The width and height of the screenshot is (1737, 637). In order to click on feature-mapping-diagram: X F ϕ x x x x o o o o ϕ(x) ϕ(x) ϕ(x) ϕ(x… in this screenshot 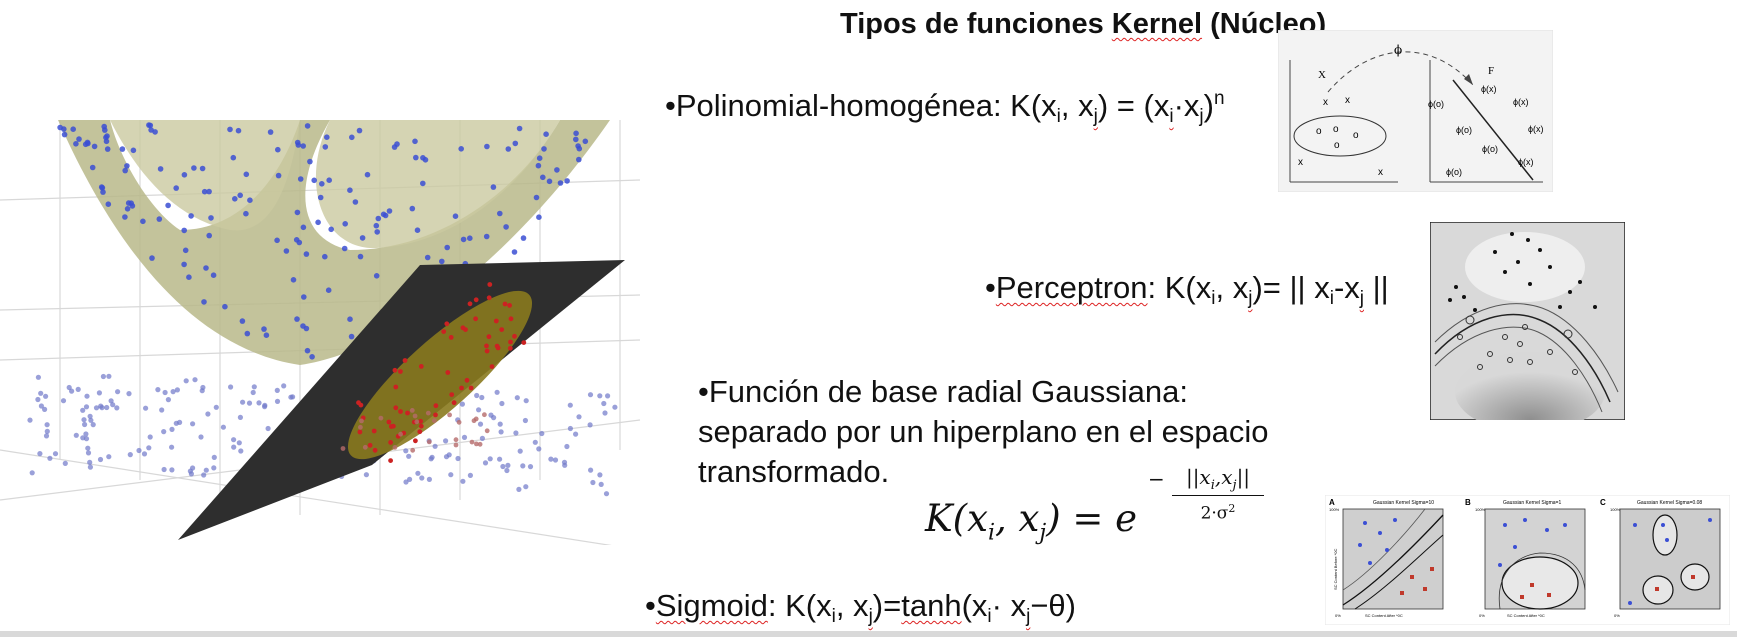, I will do `click(1415, 111)`.